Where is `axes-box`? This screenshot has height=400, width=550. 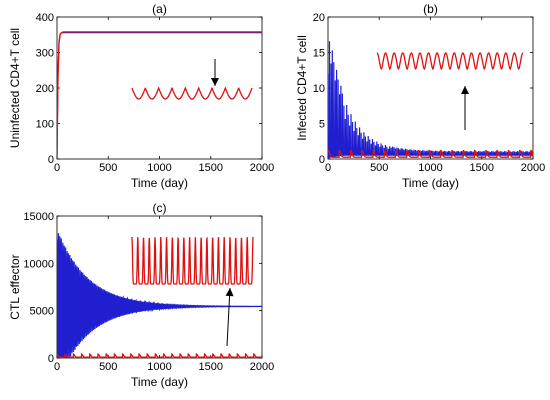 axes-box is located at coordinates (159, 88).